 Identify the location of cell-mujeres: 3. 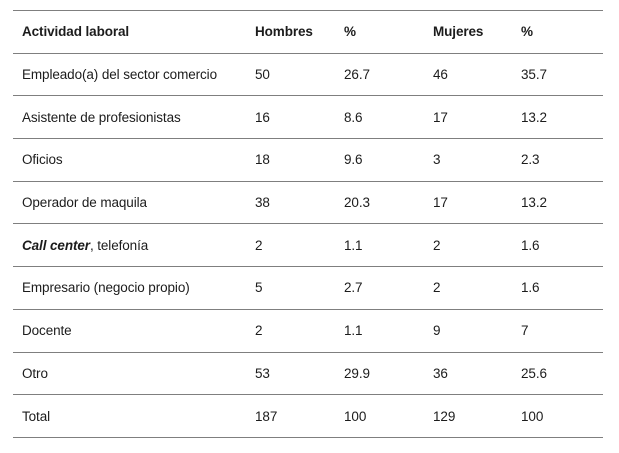
(437, 160).